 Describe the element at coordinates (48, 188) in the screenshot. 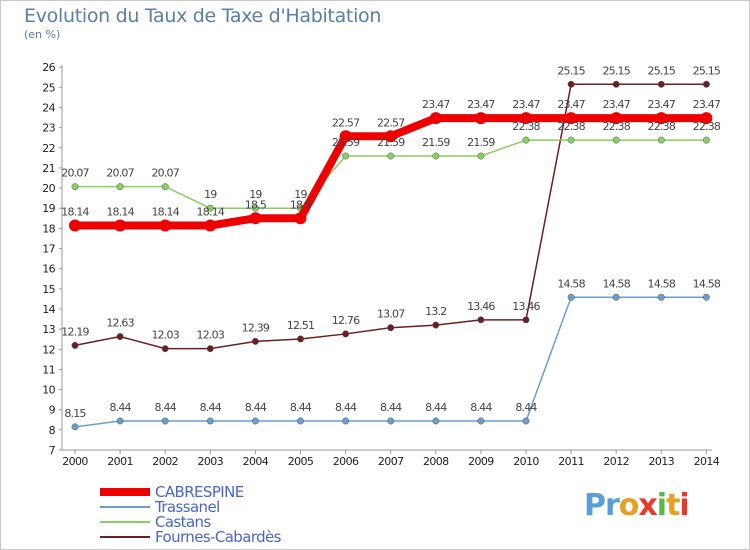

I see `y-tick-label: 20` at that location.